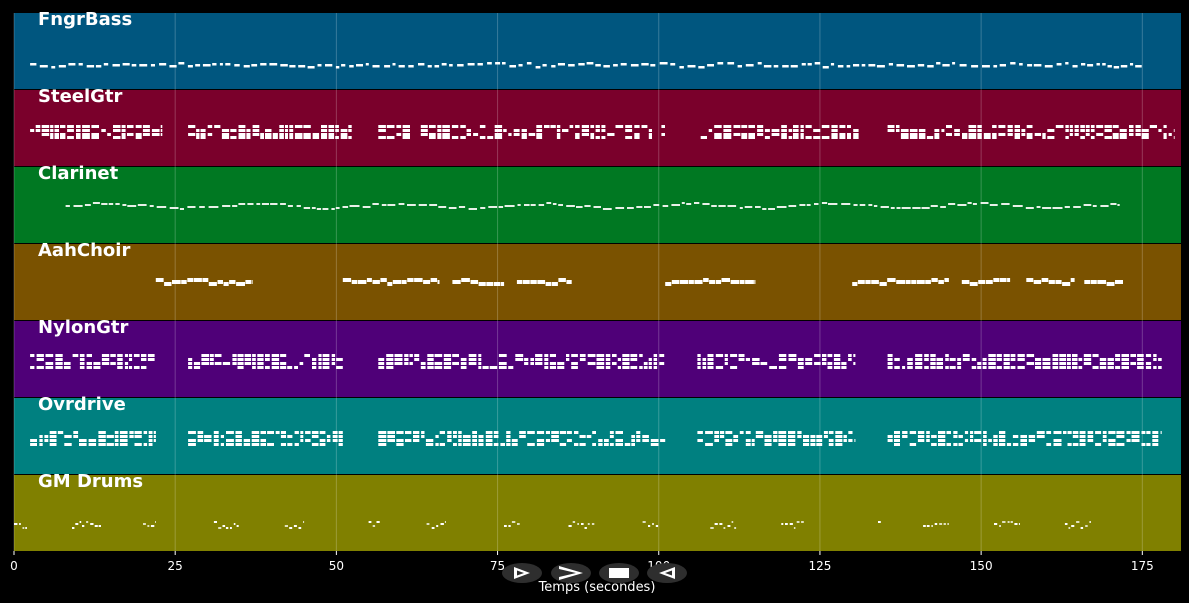  Describe the element at coordinates (83, 327) in the screenshot. I see `track-name-label: NylonGtr` at that location.